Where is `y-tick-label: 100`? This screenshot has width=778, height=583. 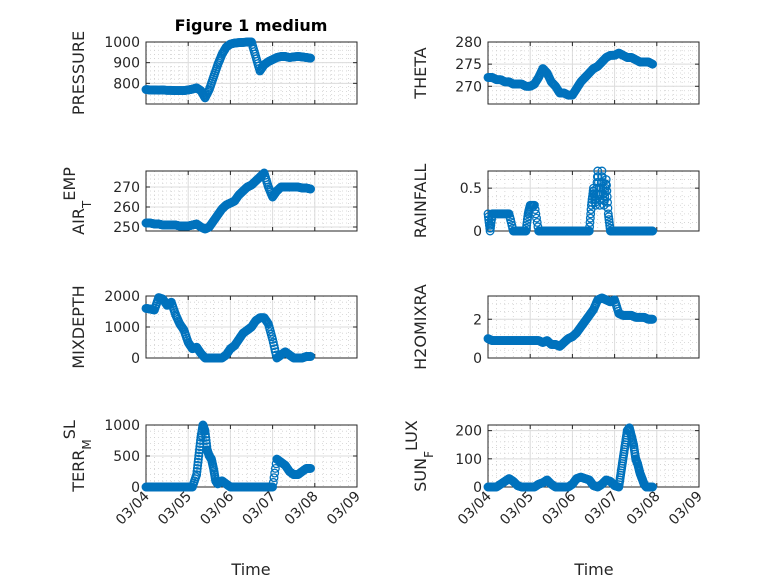
y-tick-label: 100 is located at coordinates (468, 460).